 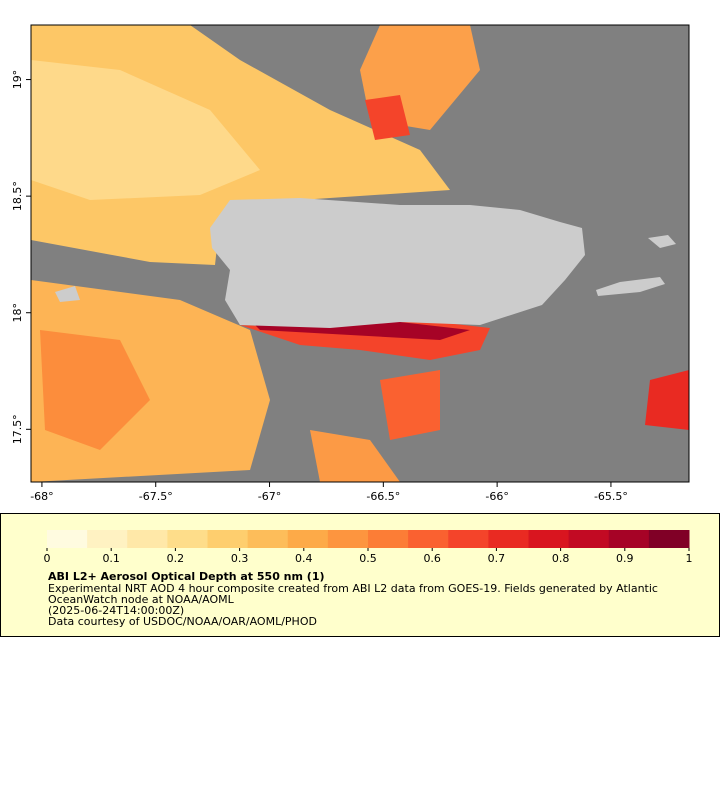 What do you see at coordinates (269, 496) in the screenshot?
I see `x-tick-label: -67°` at bounding box center [269, 496].